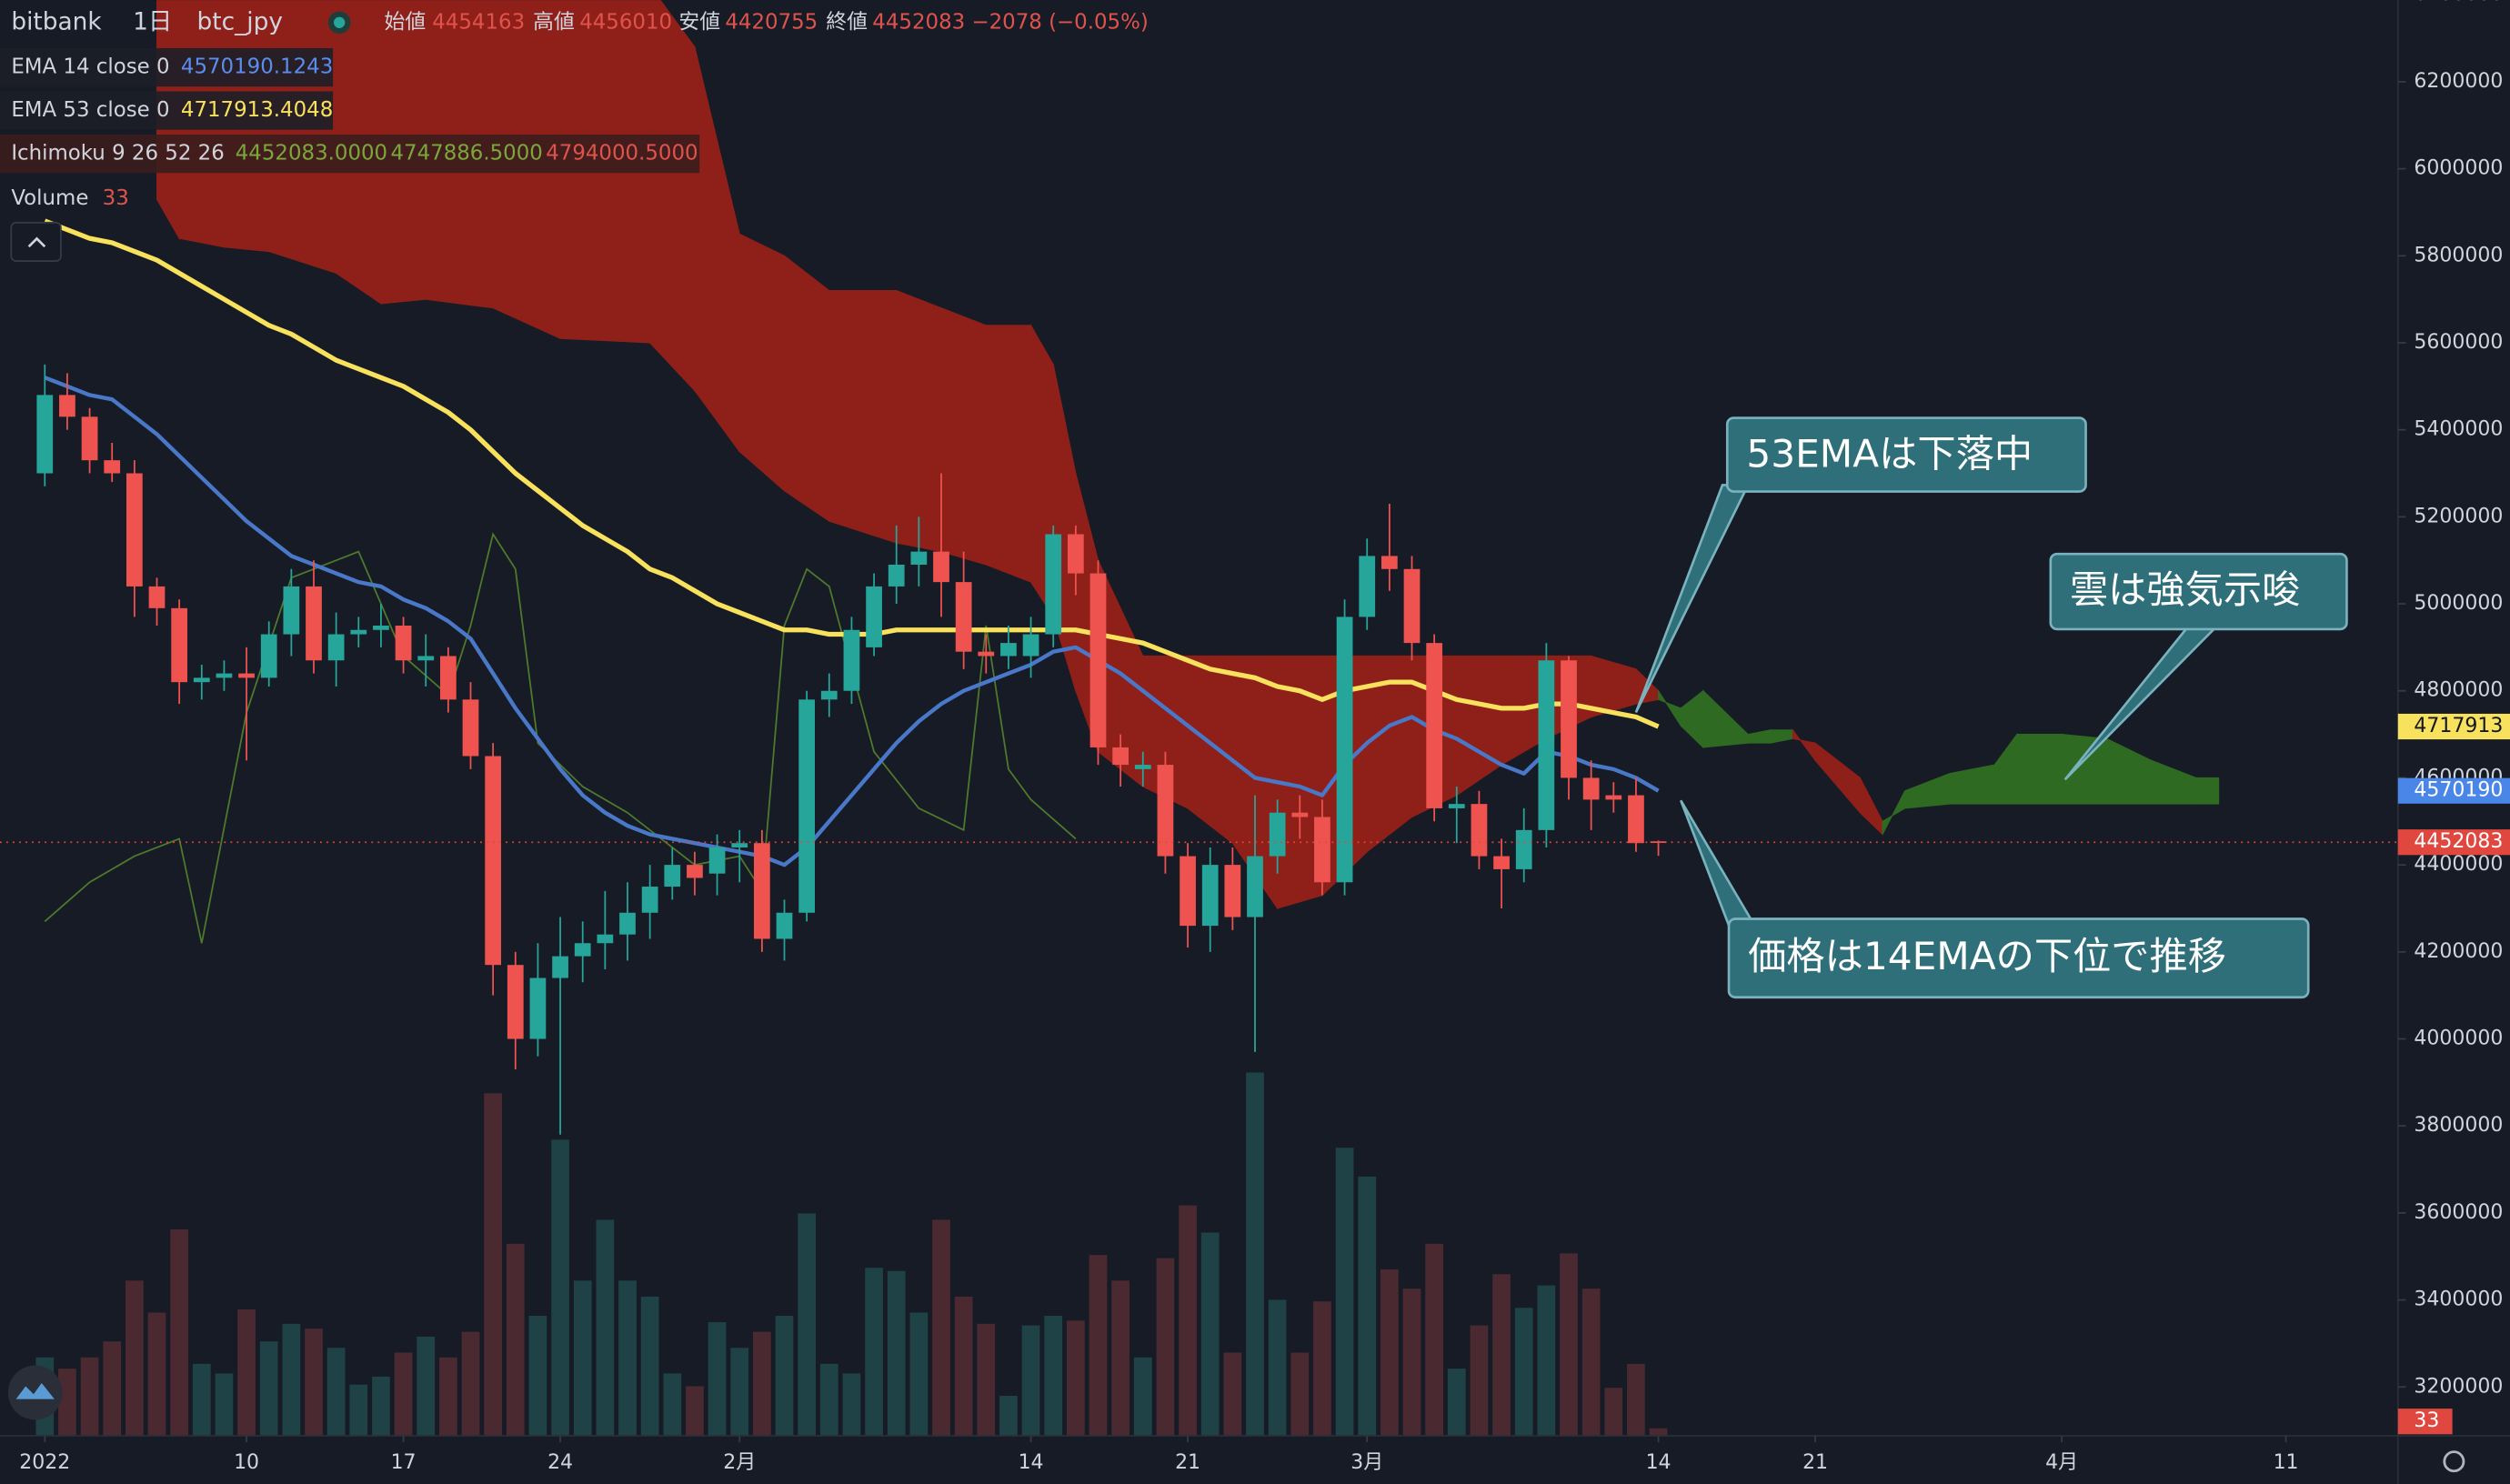 This screenshot has width=2510, height=1484. Describe the element at coordinates (257, 67) in the screenshot. I see `legend-value: 4570190.1243` at that location.